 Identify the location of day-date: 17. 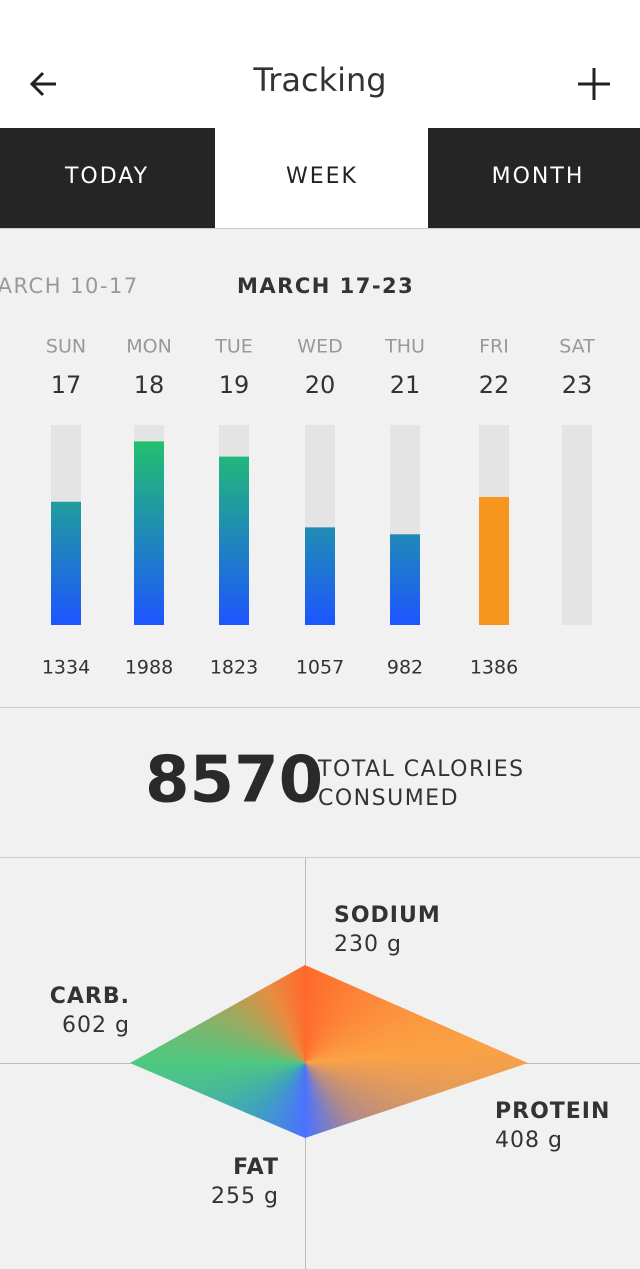
(66, 385).